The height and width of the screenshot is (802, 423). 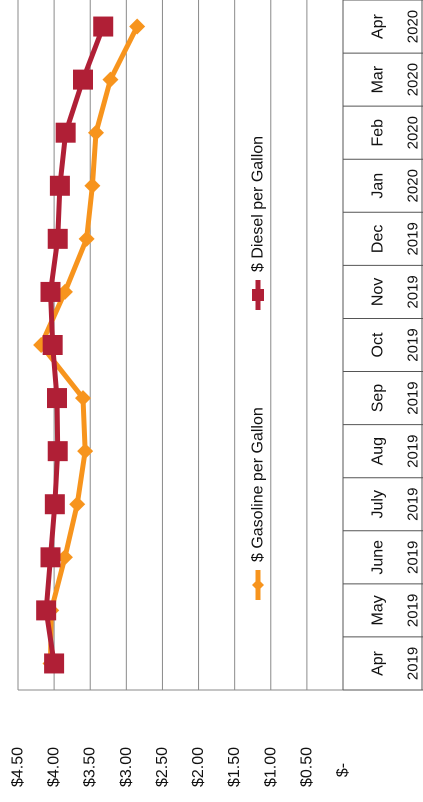 I want to click on value-tick-label: $2.00, so click(x=198, y=767).